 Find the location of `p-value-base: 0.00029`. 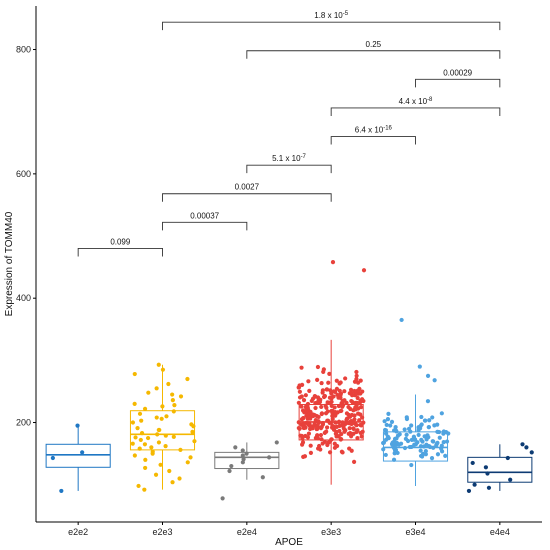

p-value-base: 0.00029 is located at coordinates (457, 72).